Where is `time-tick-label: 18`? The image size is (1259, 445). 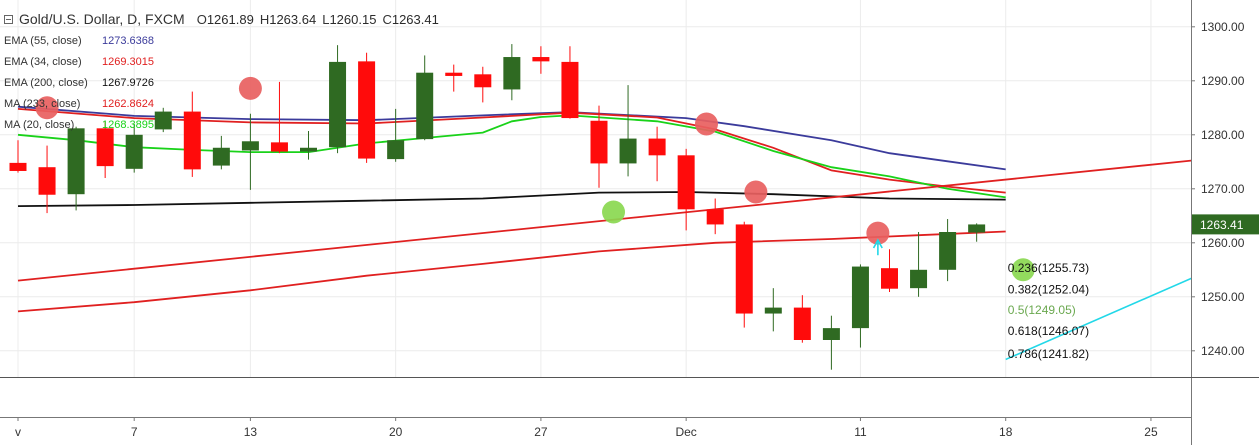 time-tick-label: 18 is located at coordinates (1006, 432).